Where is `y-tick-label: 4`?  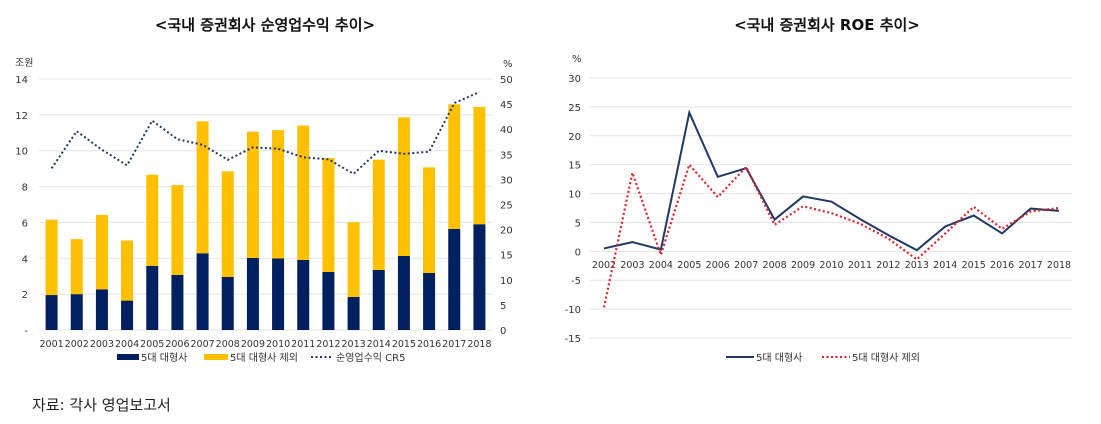
y-tick-label: 4 is located at coordinates (25, 259).